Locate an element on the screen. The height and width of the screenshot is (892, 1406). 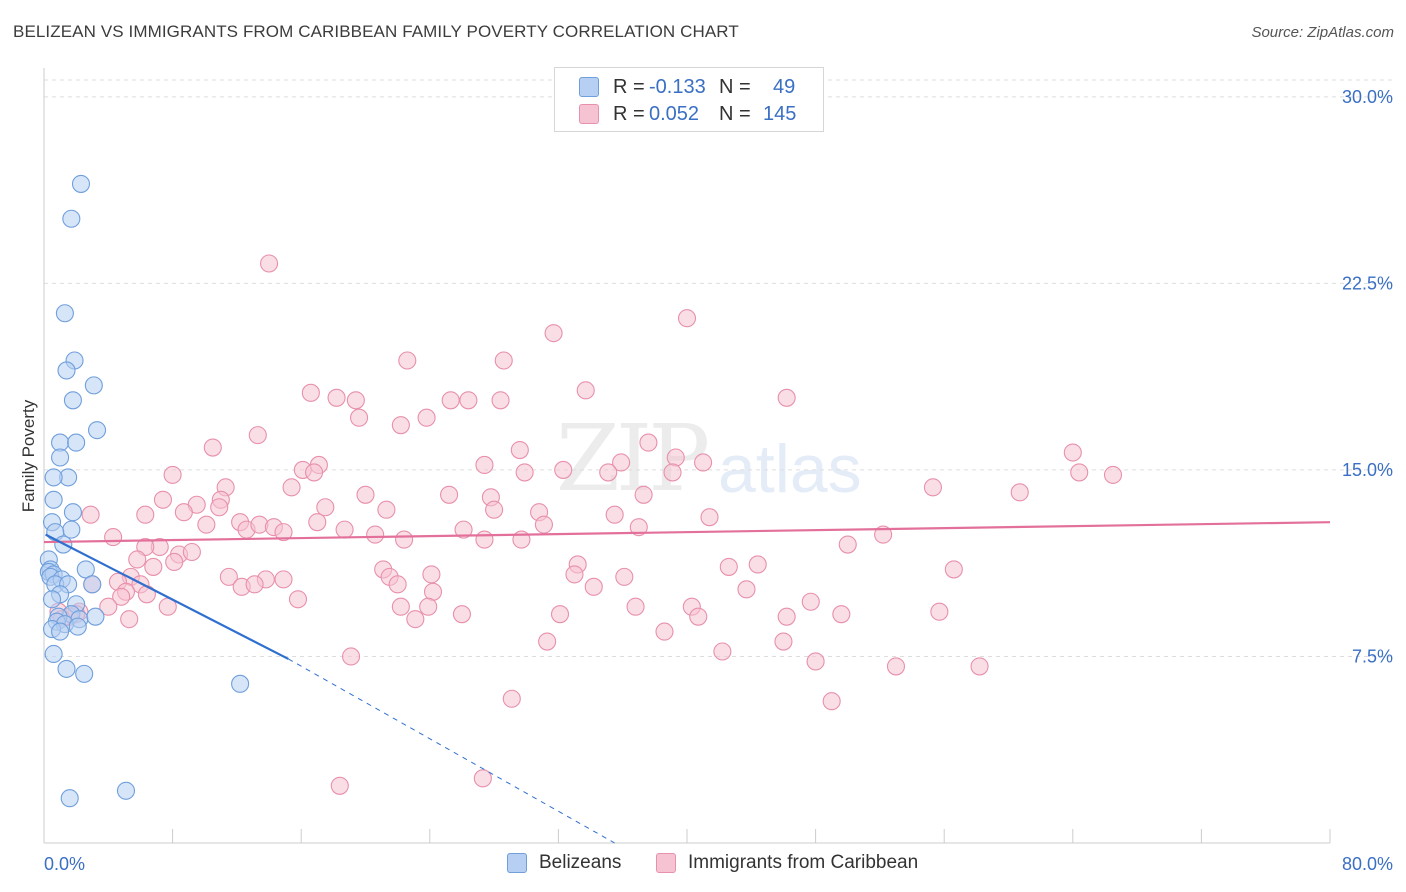
legend-n-value: 145 is located at coordinates (780, 113).